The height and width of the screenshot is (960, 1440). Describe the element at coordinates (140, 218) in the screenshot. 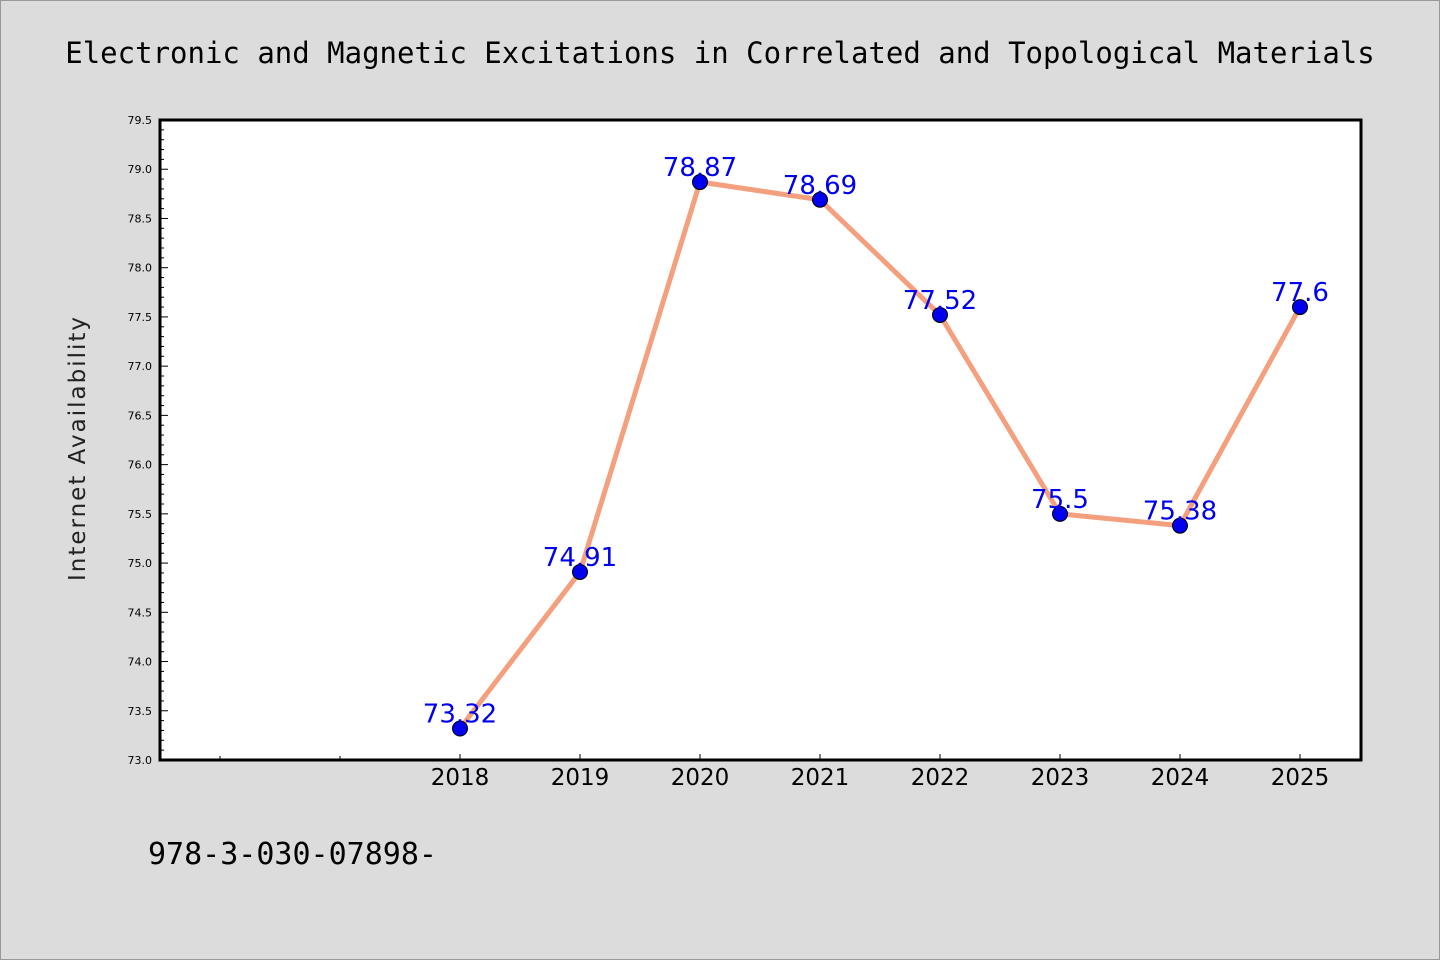

I see `y-tick-label: 78.5` at that location.